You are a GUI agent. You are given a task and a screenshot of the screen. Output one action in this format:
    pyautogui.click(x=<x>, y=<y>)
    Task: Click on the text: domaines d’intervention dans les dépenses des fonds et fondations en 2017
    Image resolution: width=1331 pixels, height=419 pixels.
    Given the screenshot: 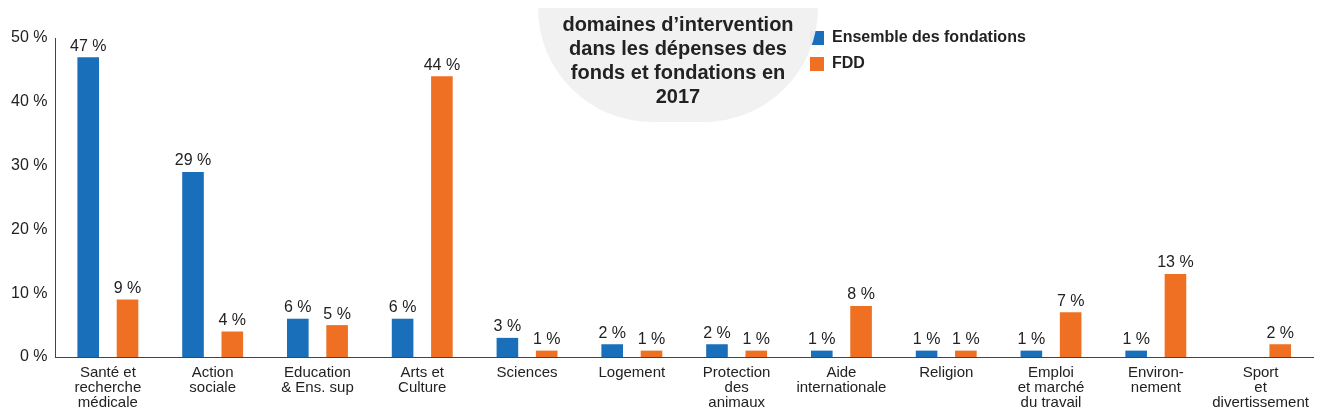 What is the action you would take?
    pyautogui.click(x=678, y=65)
    